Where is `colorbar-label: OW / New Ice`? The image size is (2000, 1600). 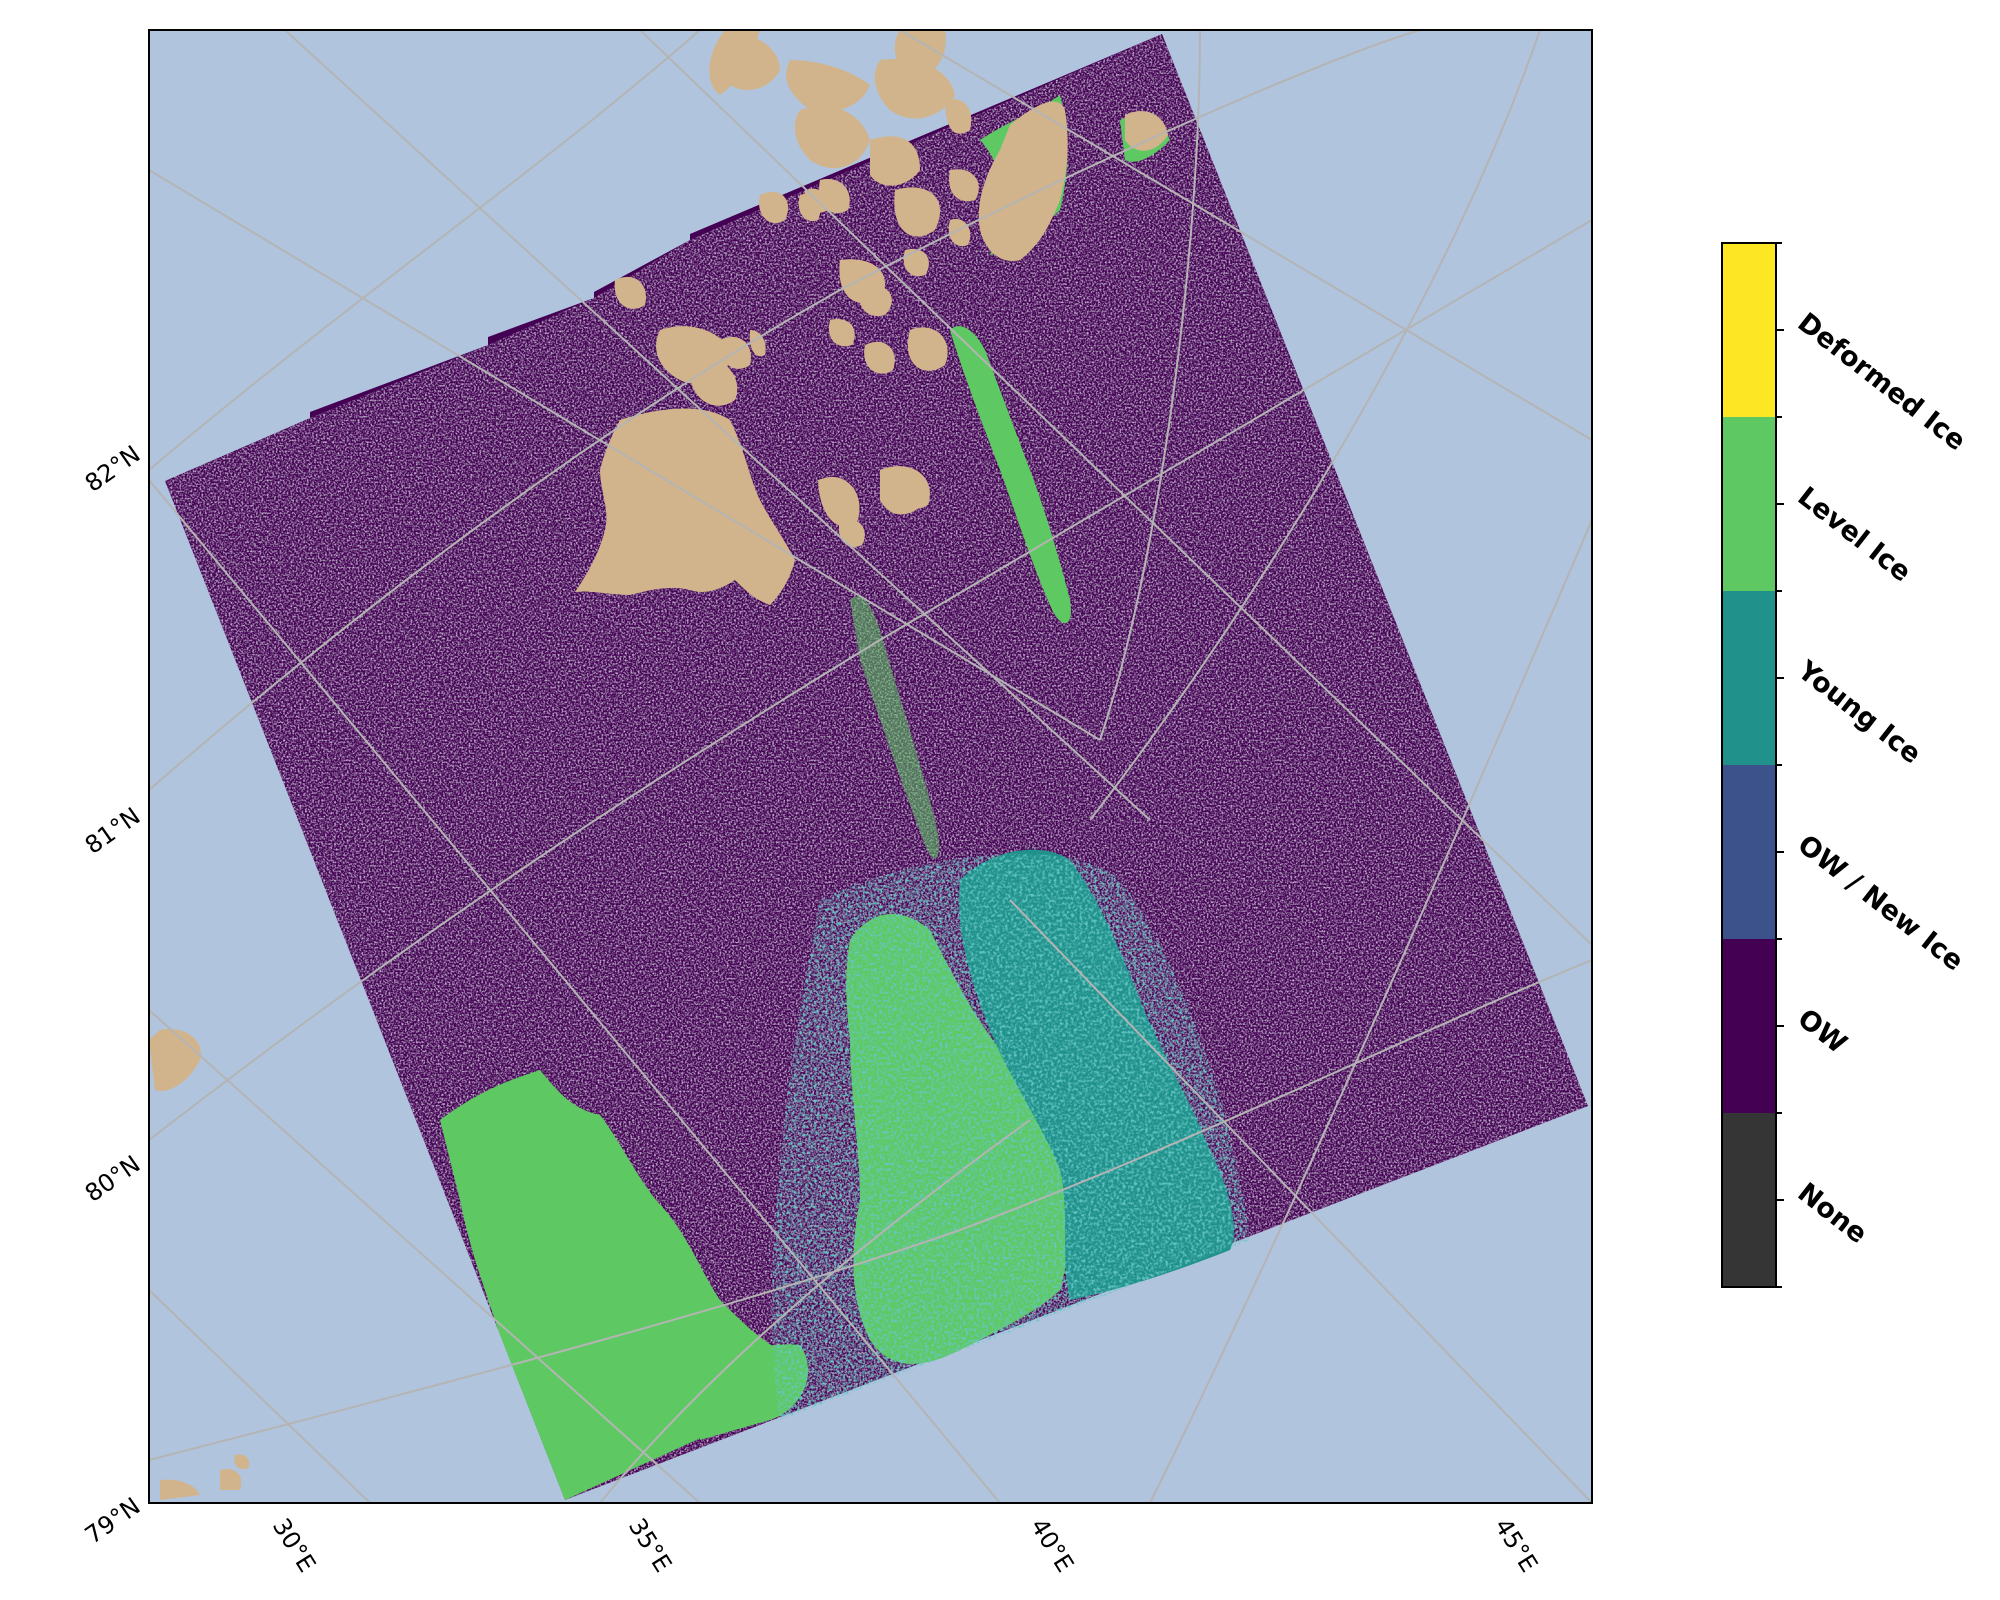 colorbar-label: OW / New Ice is located at coordinates (1880, 903).